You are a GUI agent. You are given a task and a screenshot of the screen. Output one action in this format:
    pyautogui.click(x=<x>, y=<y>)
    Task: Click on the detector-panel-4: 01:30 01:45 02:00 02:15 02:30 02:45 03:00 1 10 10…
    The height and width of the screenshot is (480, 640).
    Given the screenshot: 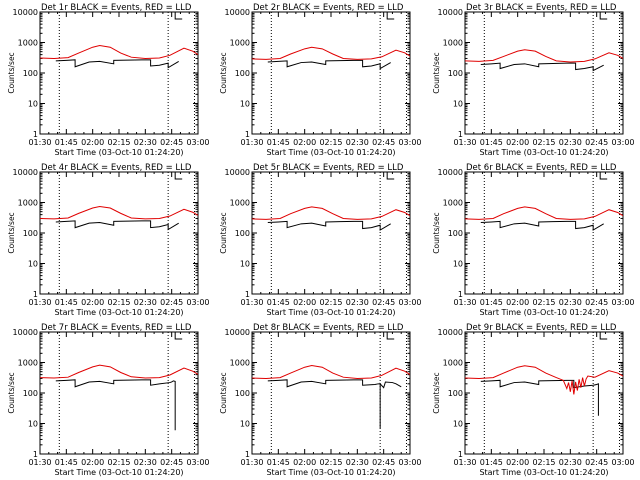 What is the action you would take?
    pyautogui.click(x=108, y=240)
    